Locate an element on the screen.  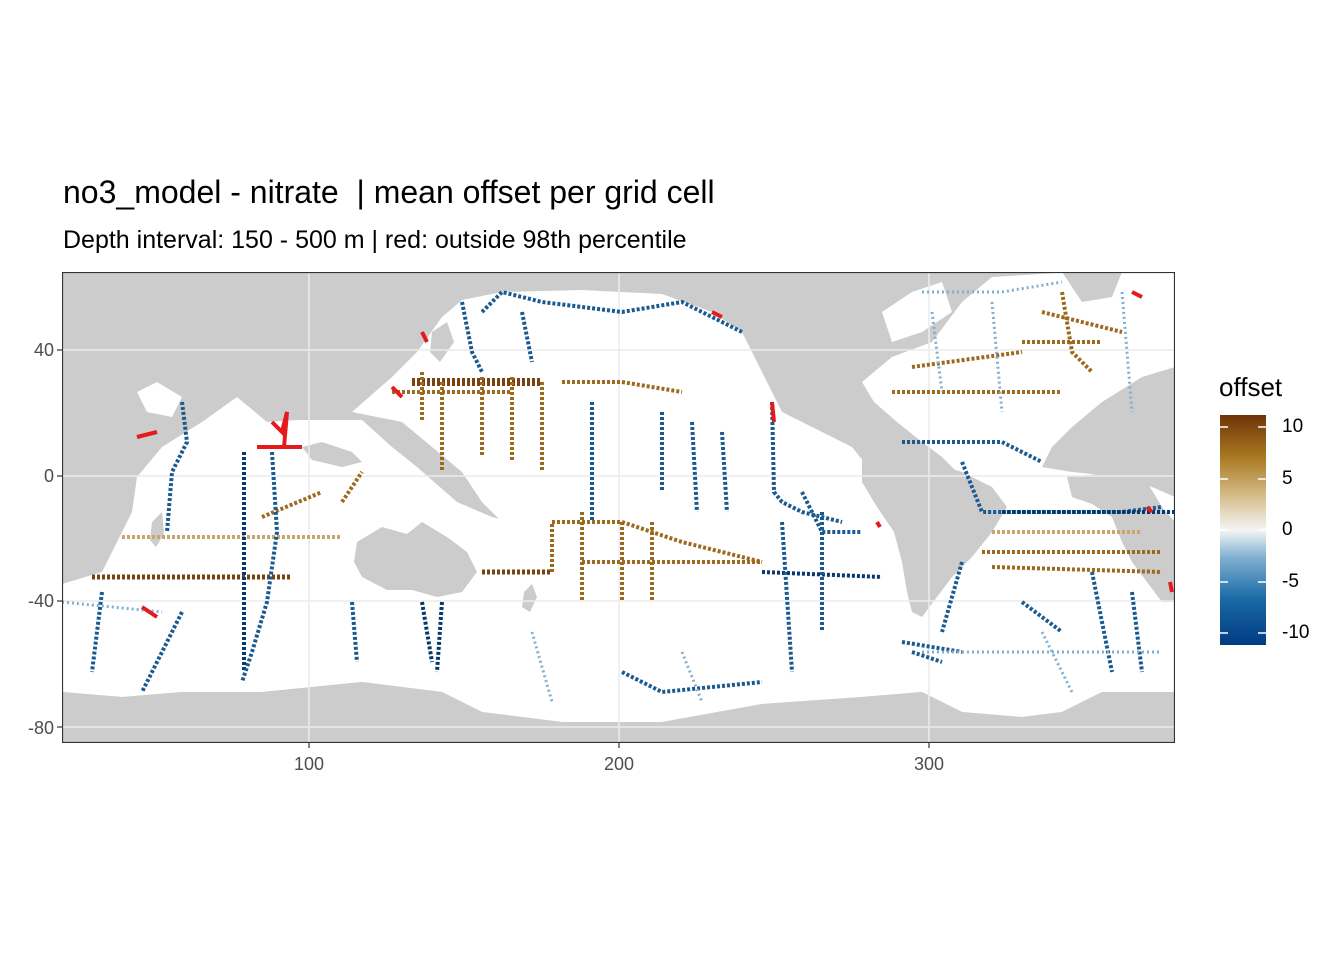
legend-title: offset is located at coordinates (1251, 387).